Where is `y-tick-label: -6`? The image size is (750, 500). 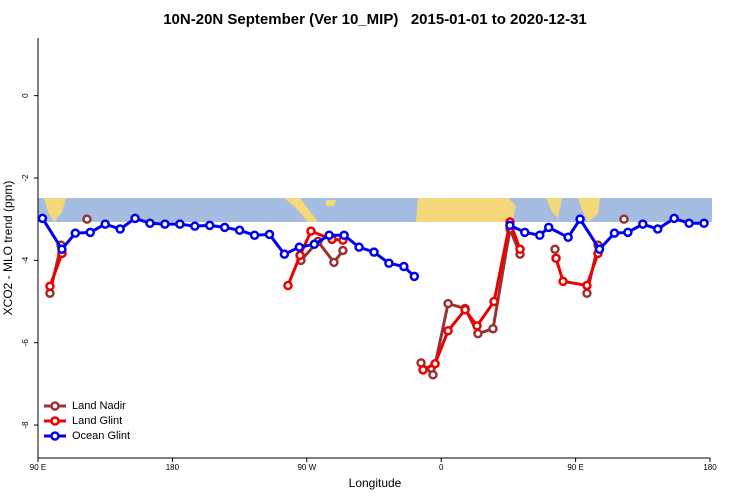 y-tick-label: -6 is located at coordinates (25, 343).